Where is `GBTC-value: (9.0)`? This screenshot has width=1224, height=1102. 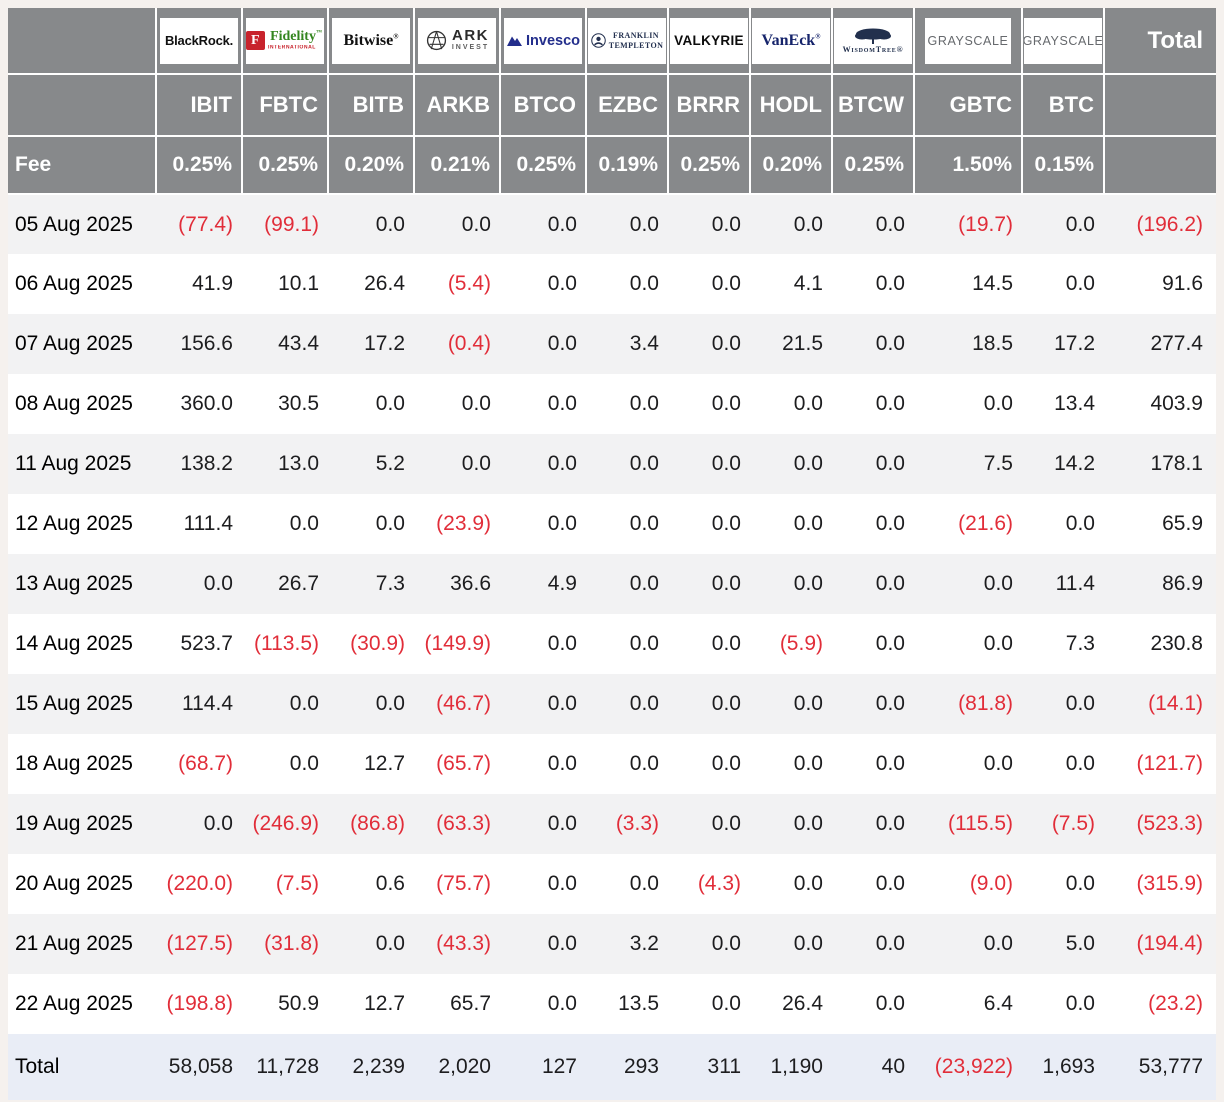 GBTC-value: (9.0) is located at coordinates (991, 883).